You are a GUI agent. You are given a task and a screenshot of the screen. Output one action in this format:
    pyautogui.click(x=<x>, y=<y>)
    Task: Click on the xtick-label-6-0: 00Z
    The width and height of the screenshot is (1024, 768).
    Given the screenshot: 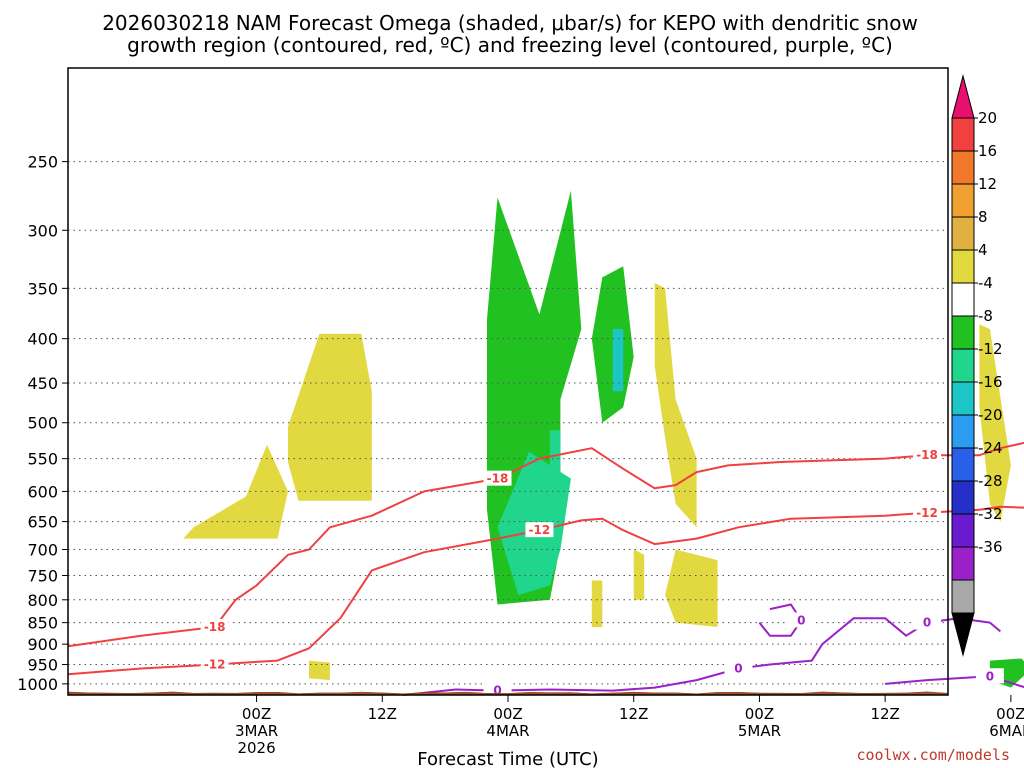 What is the action you would take?
    pyautogui.click(x=1010, y=714)
    